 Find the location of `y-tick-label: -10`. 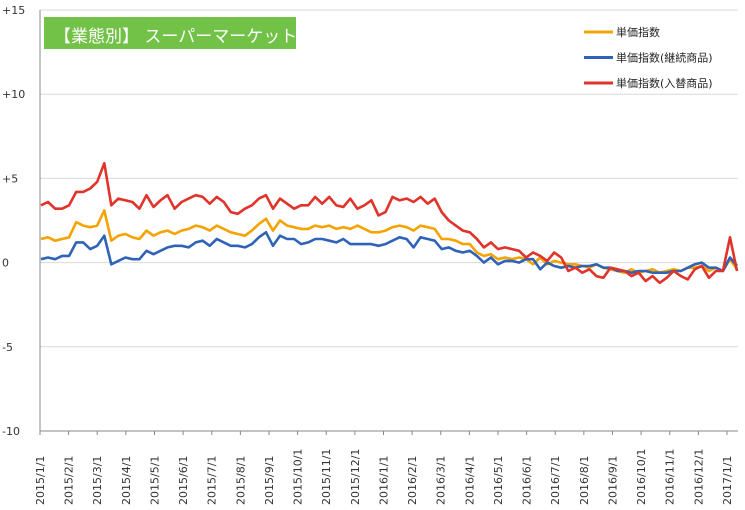

y-tick-label: -10 is located at coordinates (11, 431).